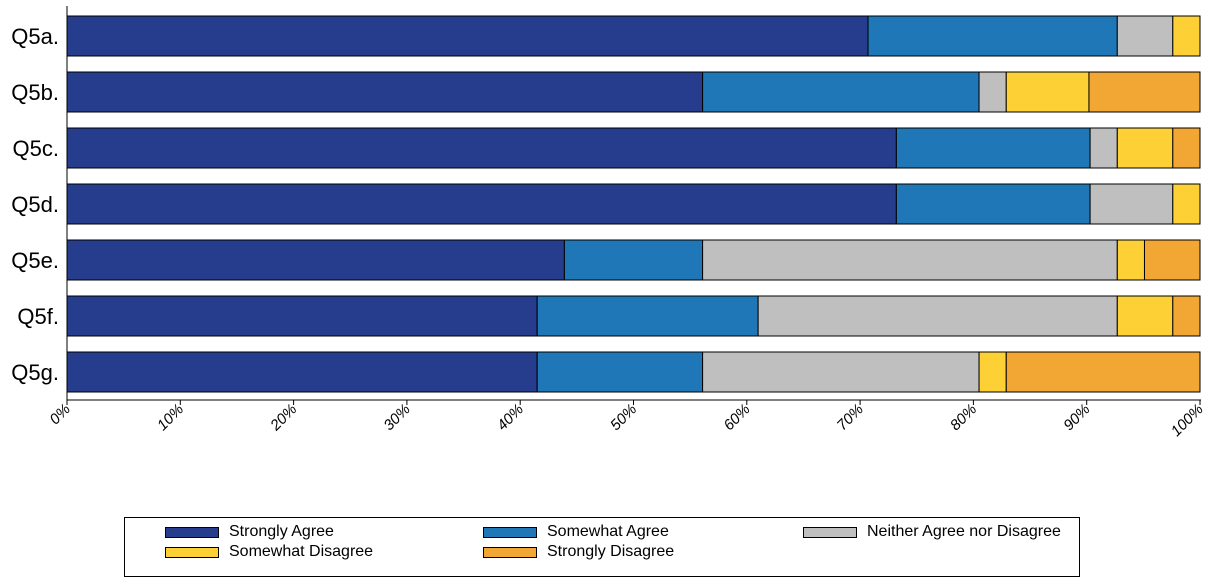  Describe the element at coordinates (35, 372) in the screenshot. I see `category-label-7: Q5g.` at that location.